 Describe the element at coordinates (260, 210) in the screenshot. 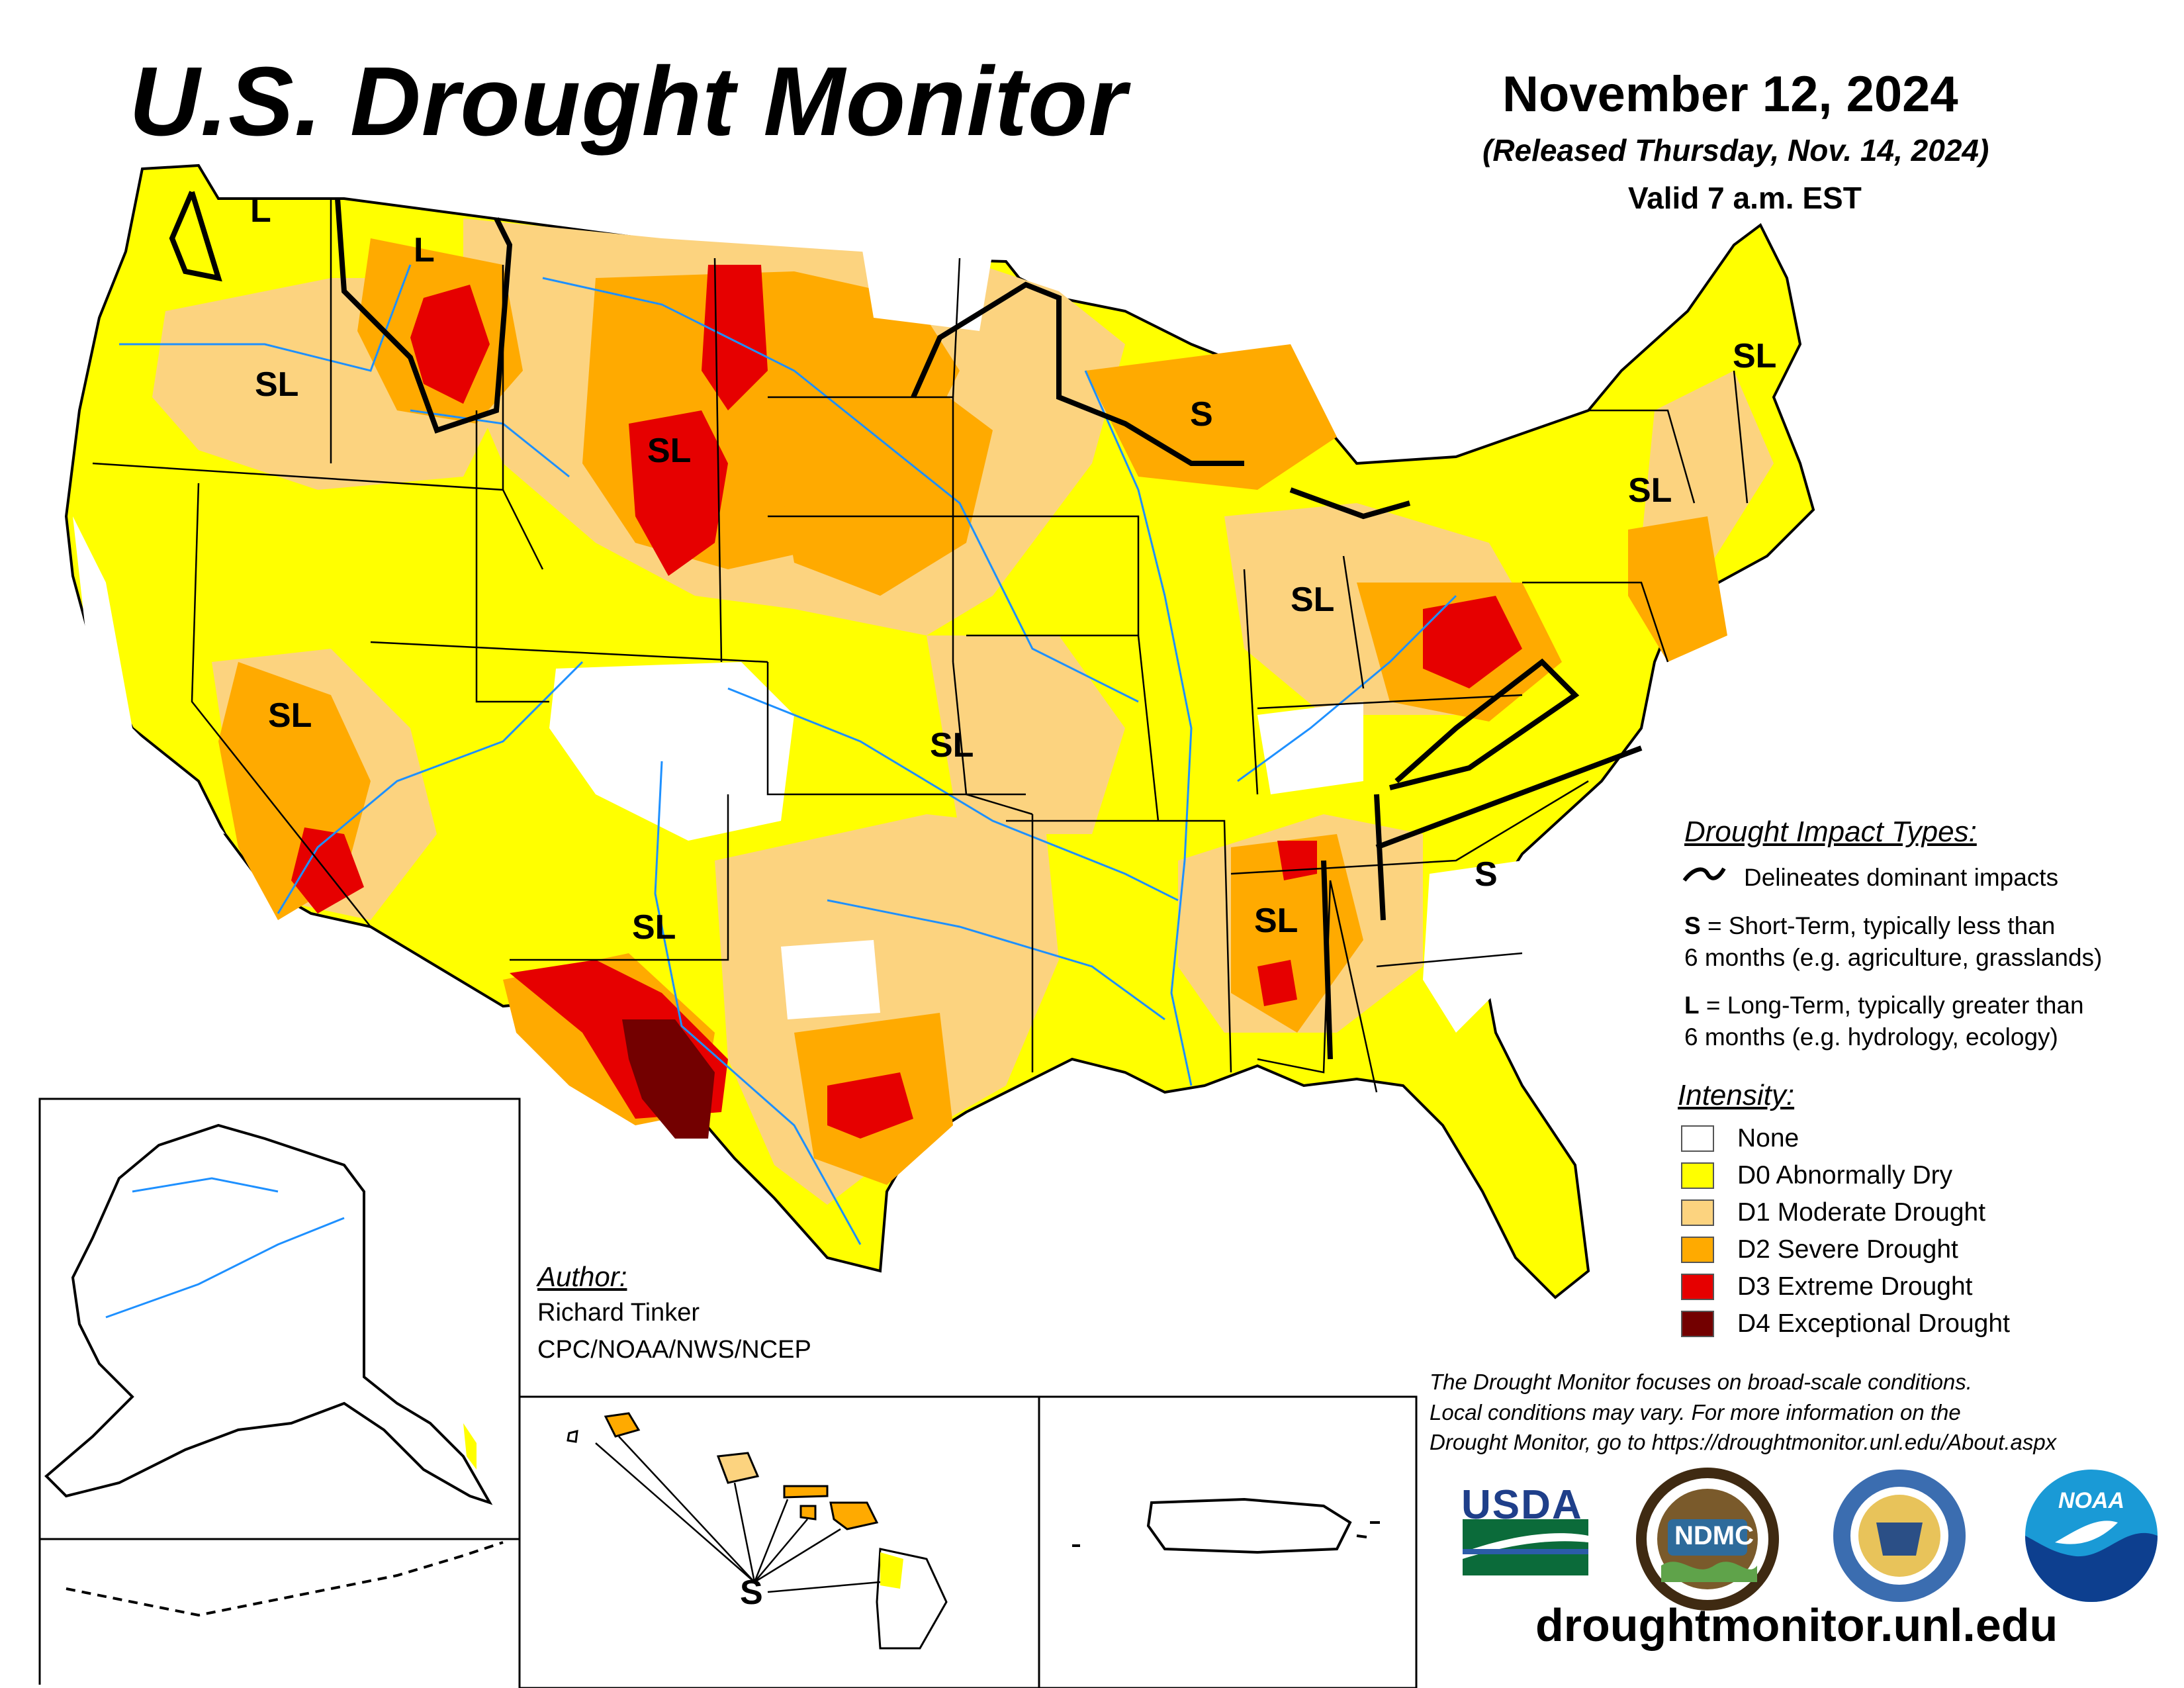

I see `impact-label-l-washington: L` at that location.